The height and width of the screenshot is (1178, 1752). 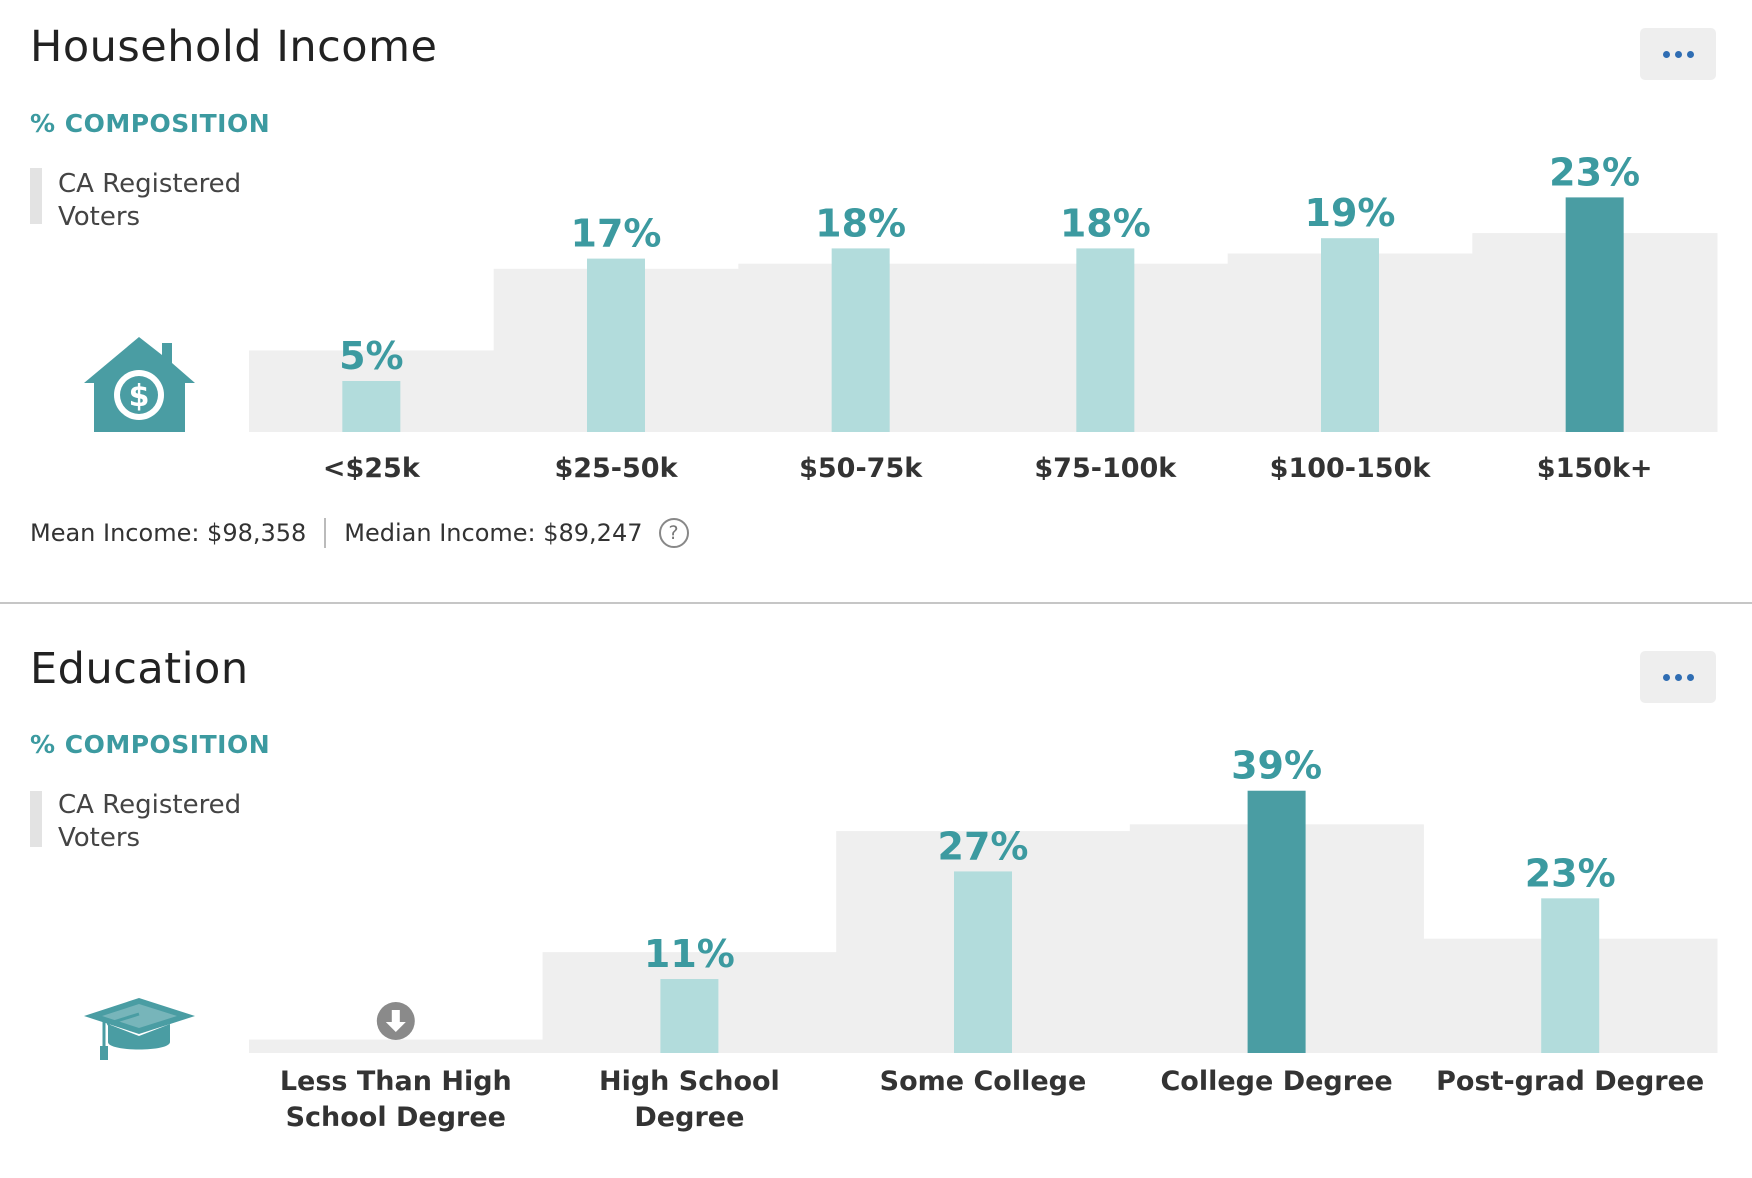 What do you see at coordinates (150, 744) in the screenshot?
I see `education-composition-label: % COMPOSITION` at bounding box center [150, 744].